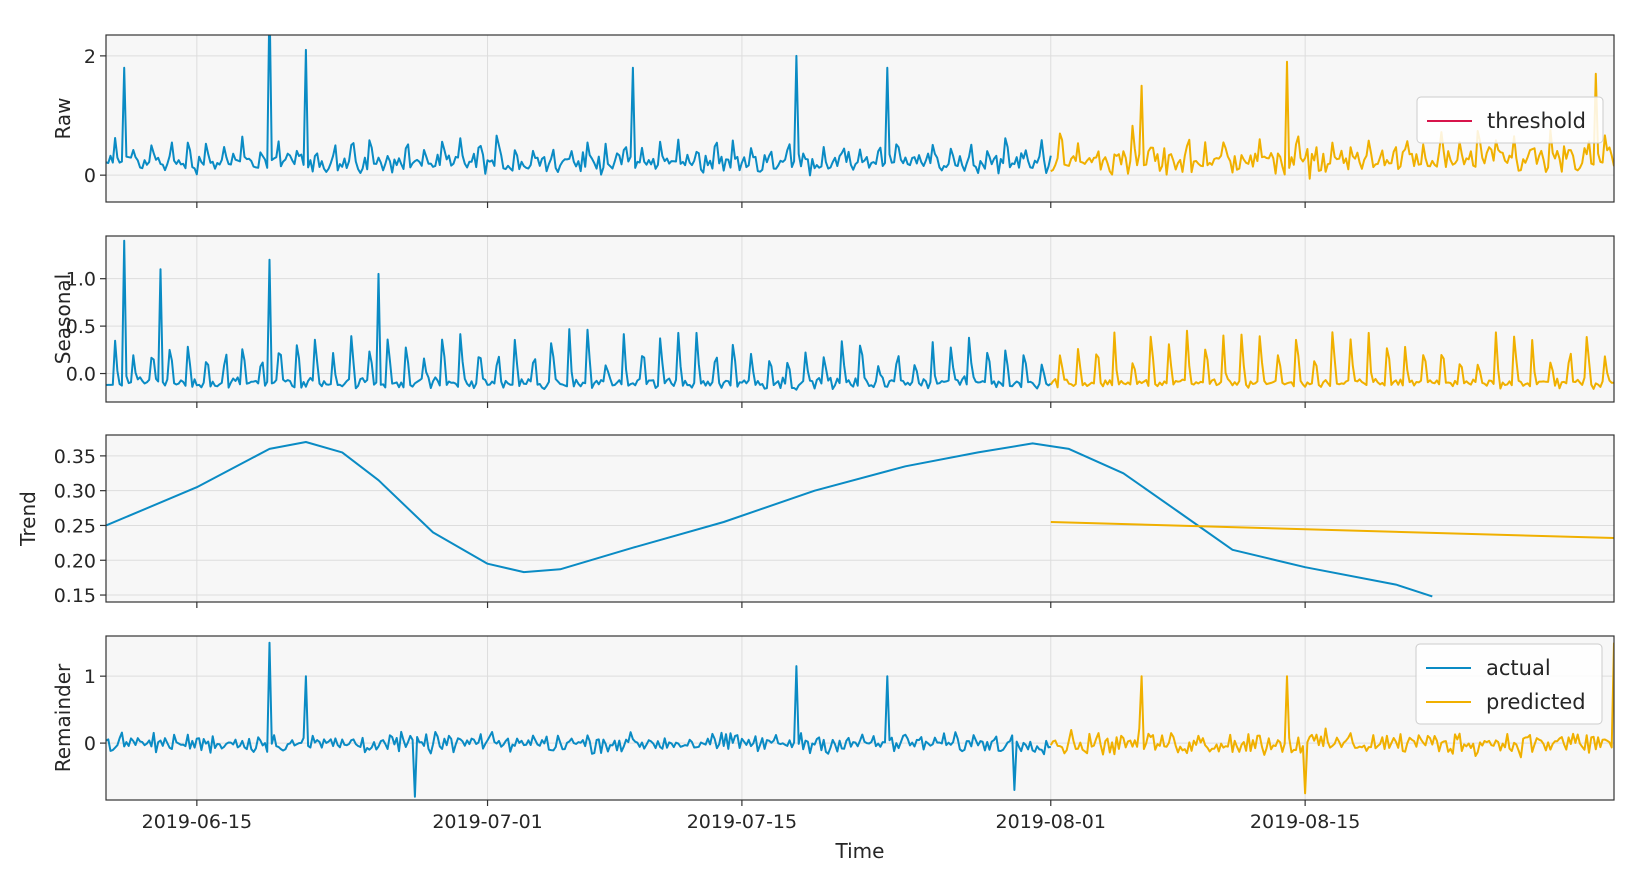 This screenshot has height=882, width=1631. What do you see at coordinates (81, 280) in the screenshot?
I see `y-tick-label: 1.0` at bounding box center [81, 280].